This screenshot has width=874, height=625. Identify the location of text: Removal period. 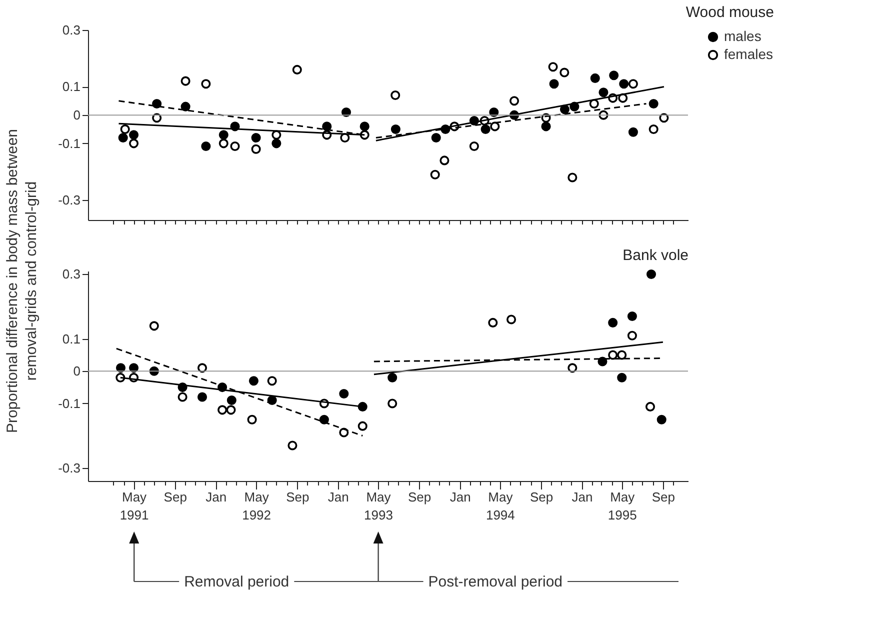
(237, 582).